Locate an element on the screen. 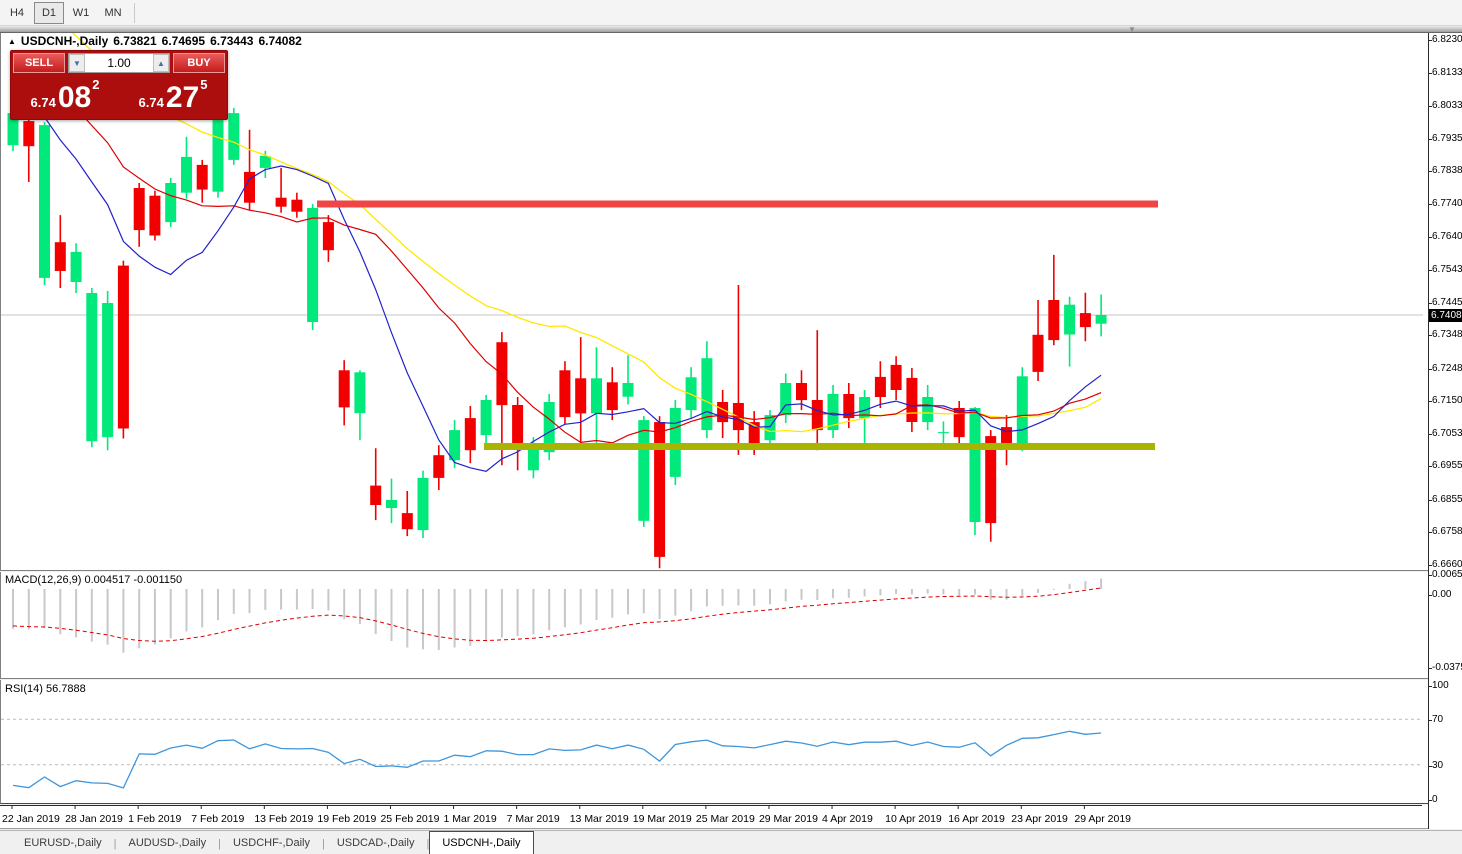 Image resolution: width=1462 pixels, height=854 pixels. svg-text: 13 Feb 2019 is located at coordinates (283, 819).